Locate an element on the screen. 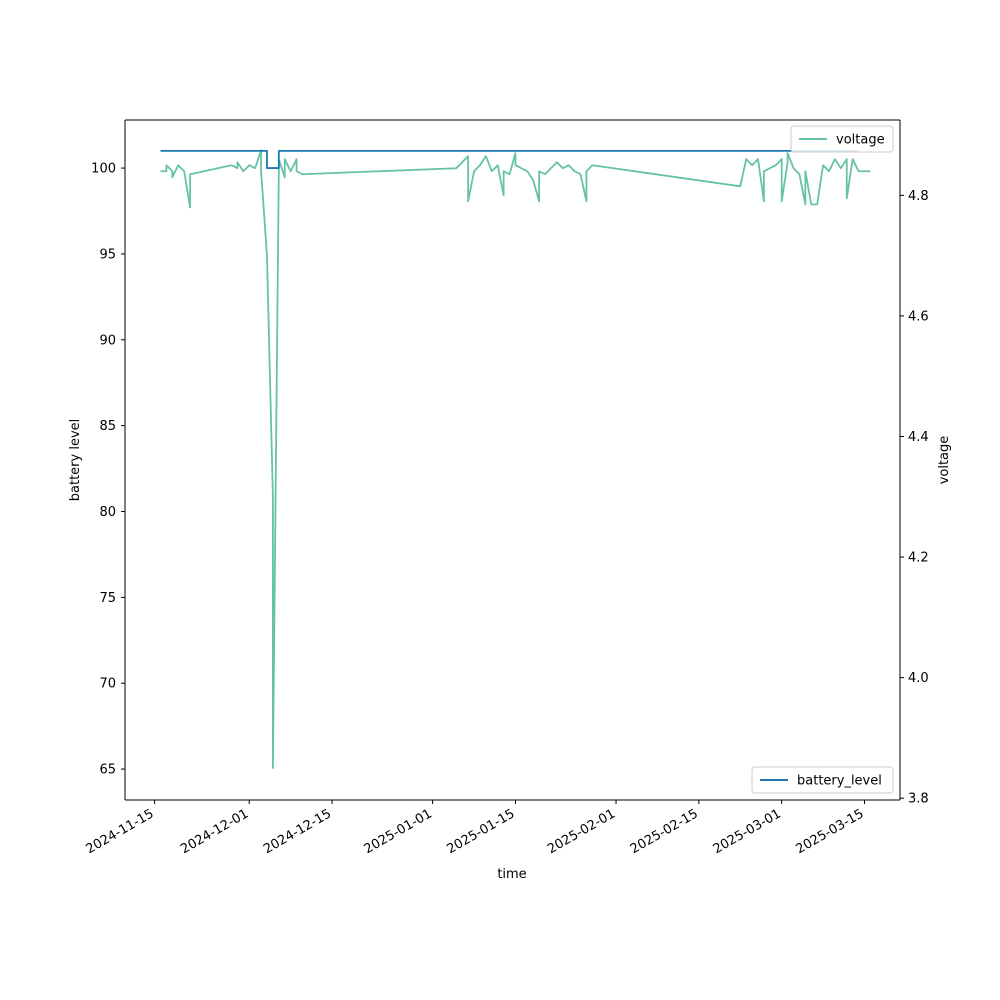 Image resolution: width=1000 pixels, height=1000 pixels. x-tick-label-6: 2025-02-15 is located at coordinates (664, 831).